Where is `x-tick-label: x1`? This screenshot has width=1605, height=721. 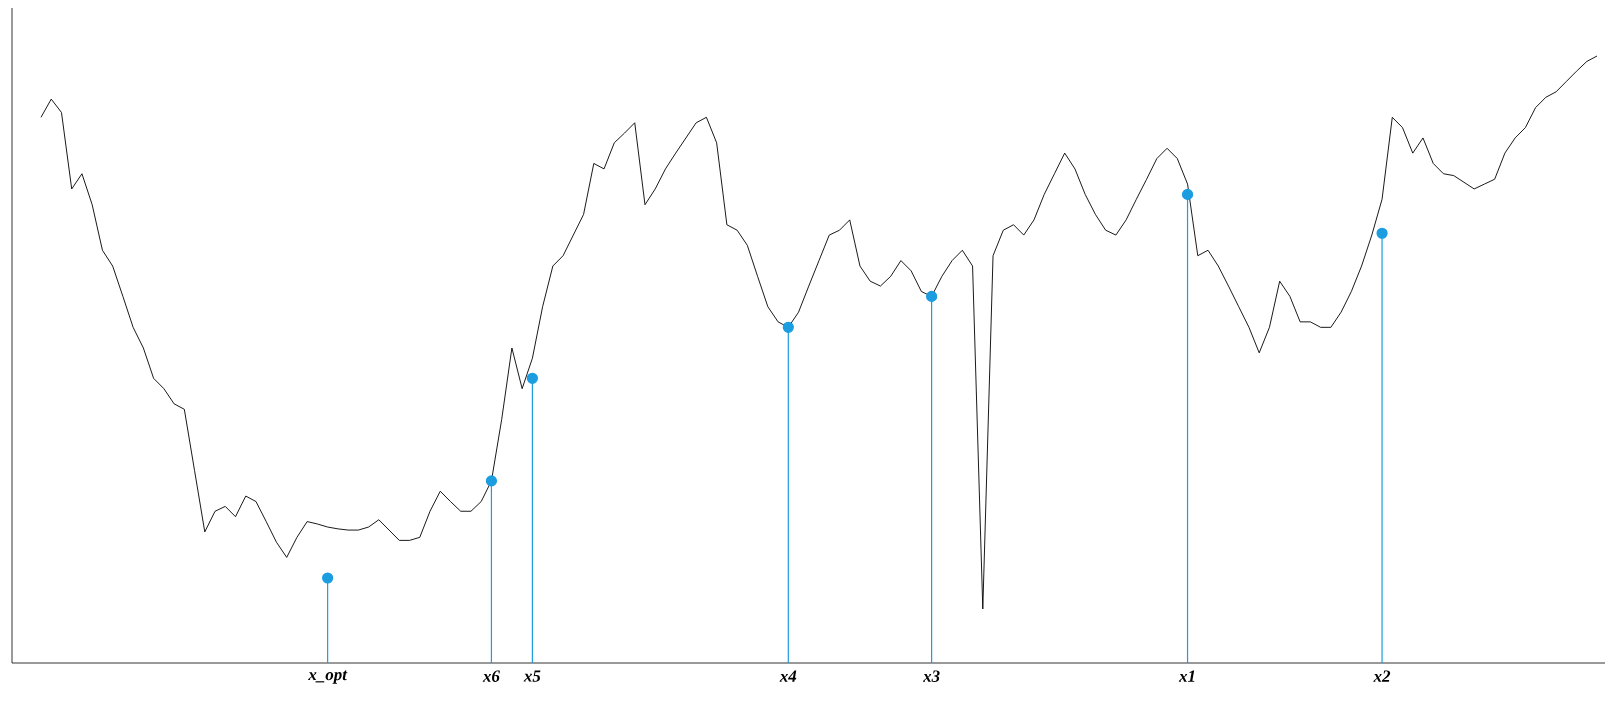 x-tick-label: x1 is located at coordinates (1186, 676).